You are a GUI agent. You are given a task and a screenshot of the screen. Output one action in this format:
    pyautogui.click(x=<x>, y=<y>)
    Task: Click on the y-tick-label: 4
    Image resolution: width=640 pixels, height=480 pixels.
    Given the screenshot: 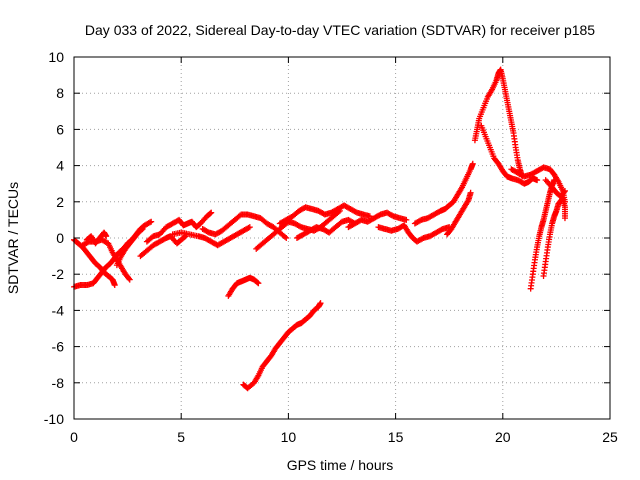 What is the action you would take?
    pyautogui.click(x=60, y=166)
    